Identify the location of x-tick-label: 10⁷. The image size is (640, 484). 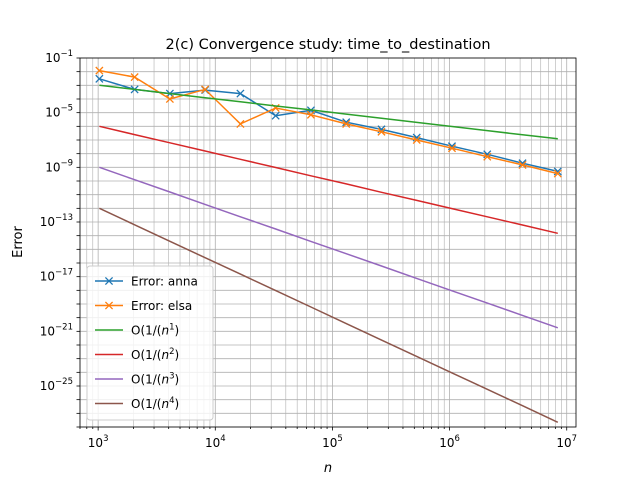
(566, 442).